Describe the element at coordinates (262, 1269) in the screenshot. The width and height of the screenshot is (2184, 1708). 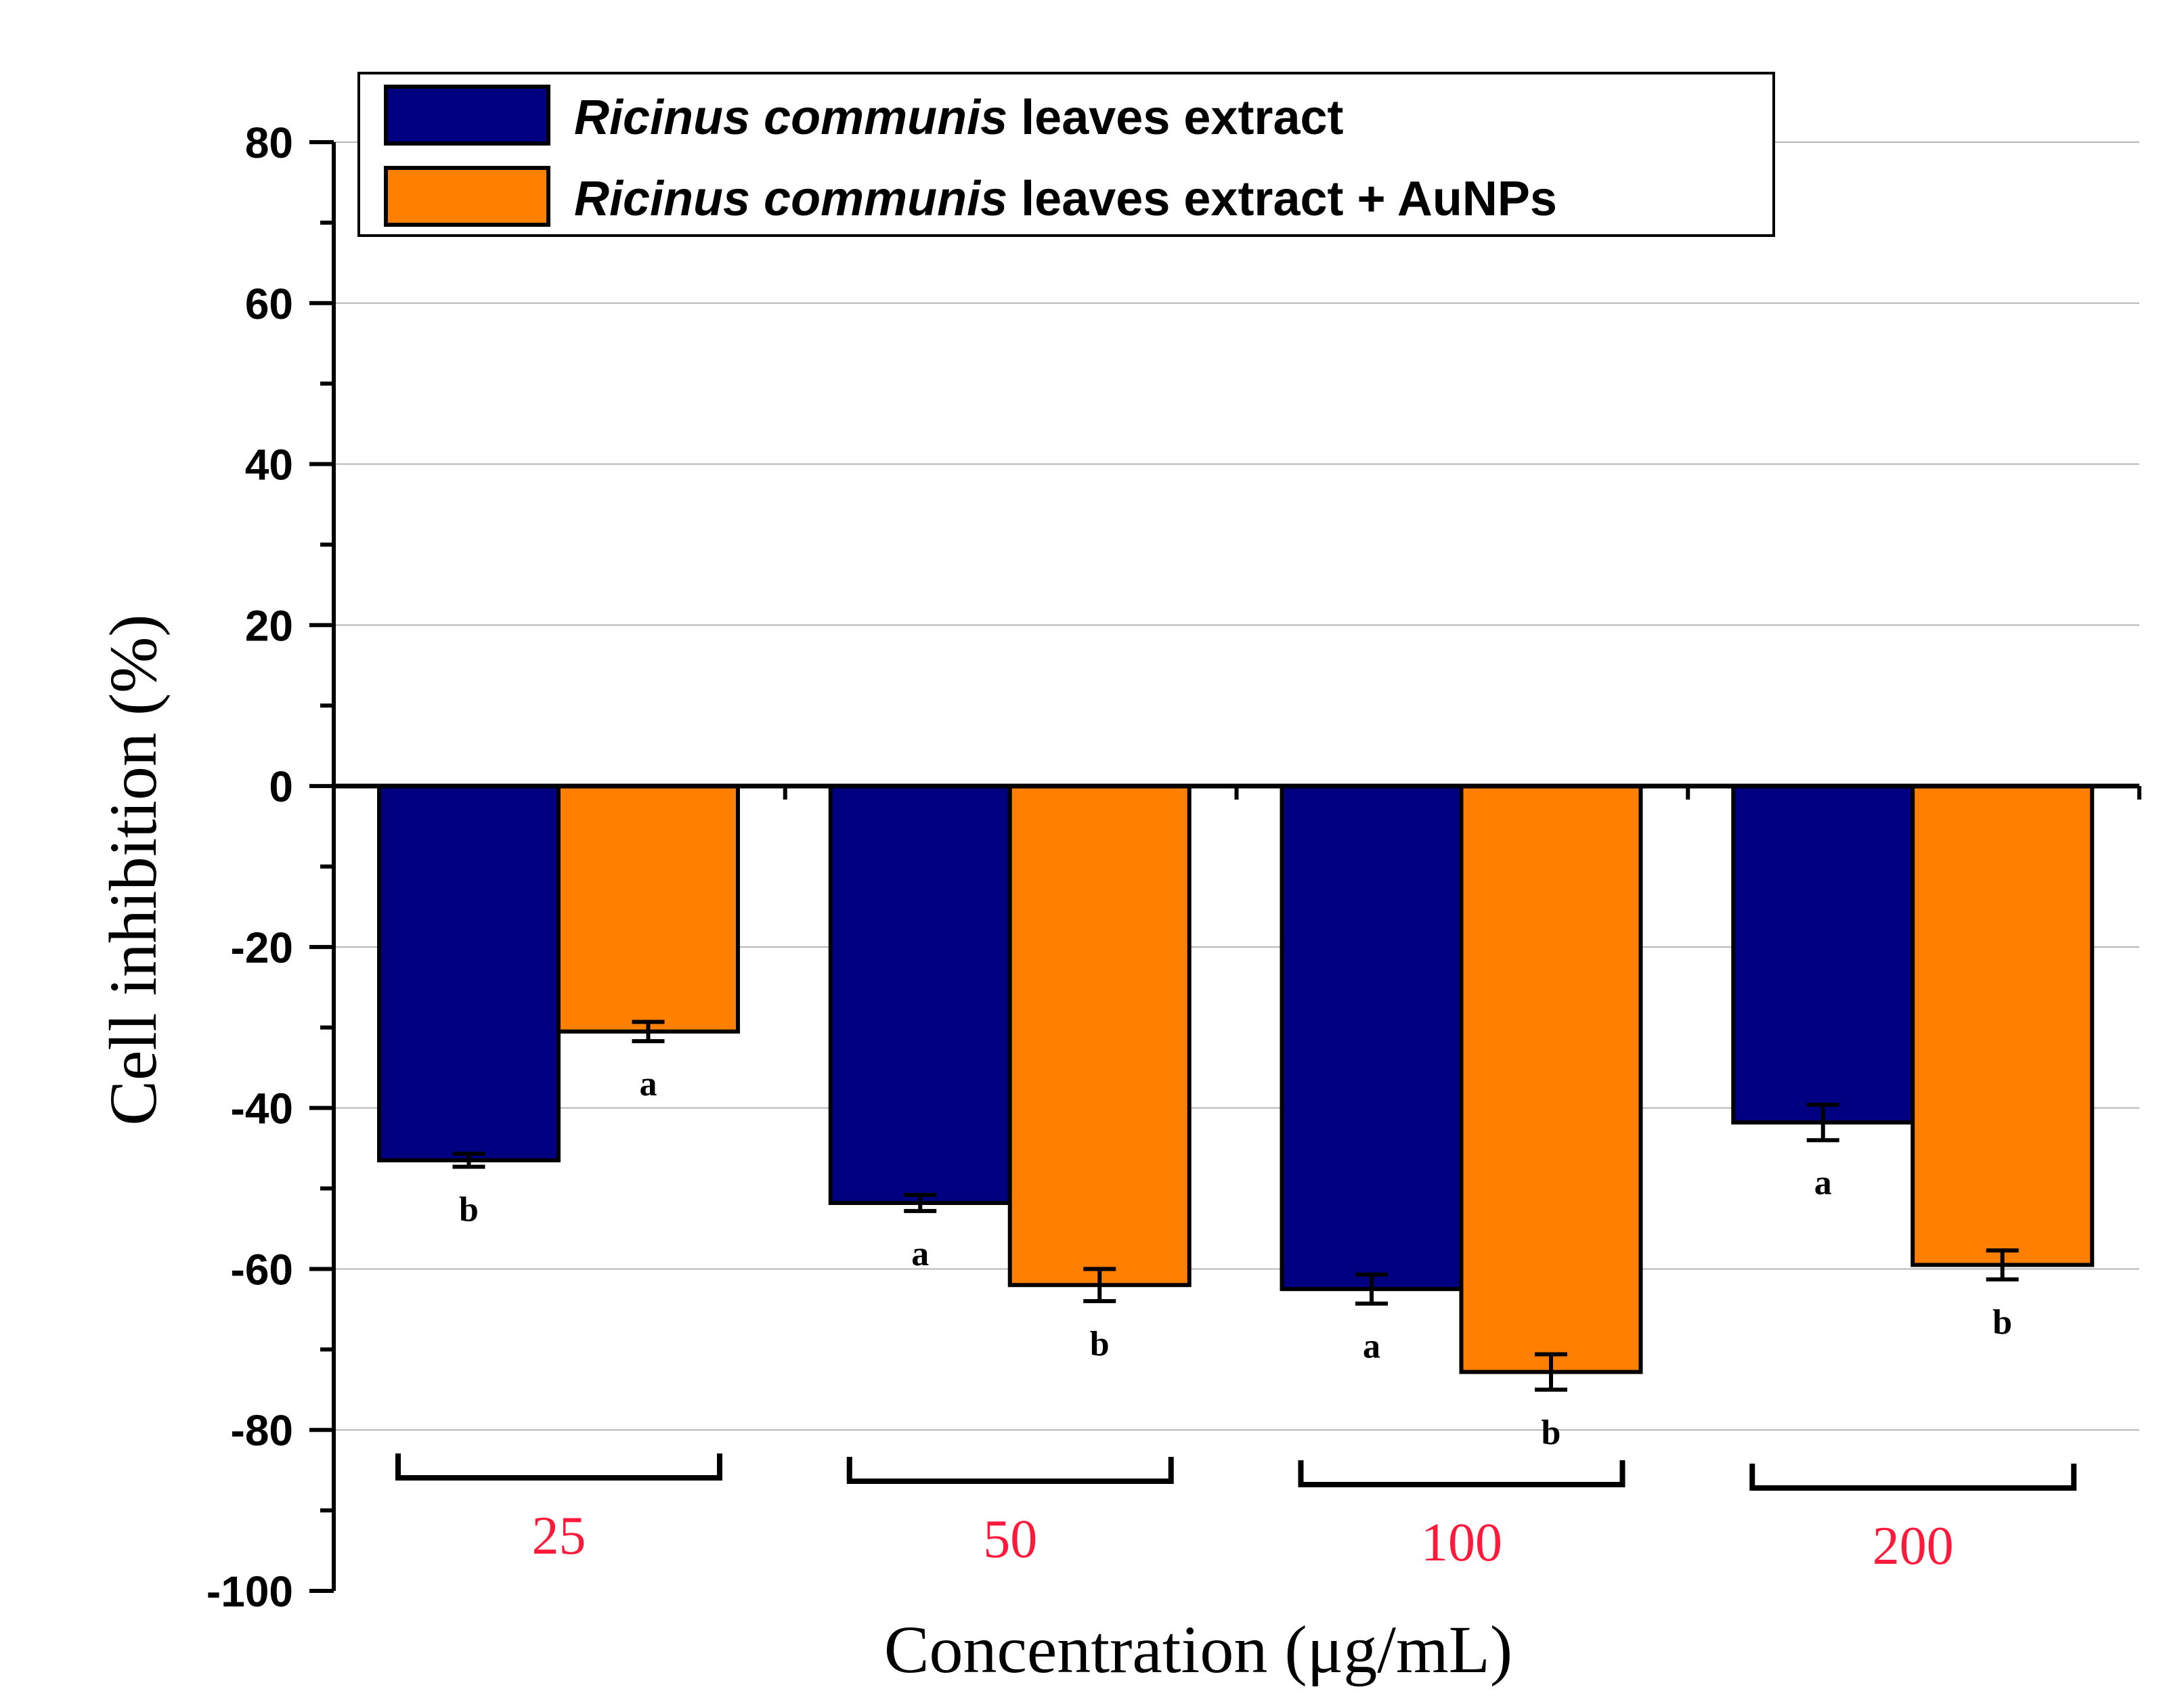
I see `y-tick-label--60: -60` at that location.